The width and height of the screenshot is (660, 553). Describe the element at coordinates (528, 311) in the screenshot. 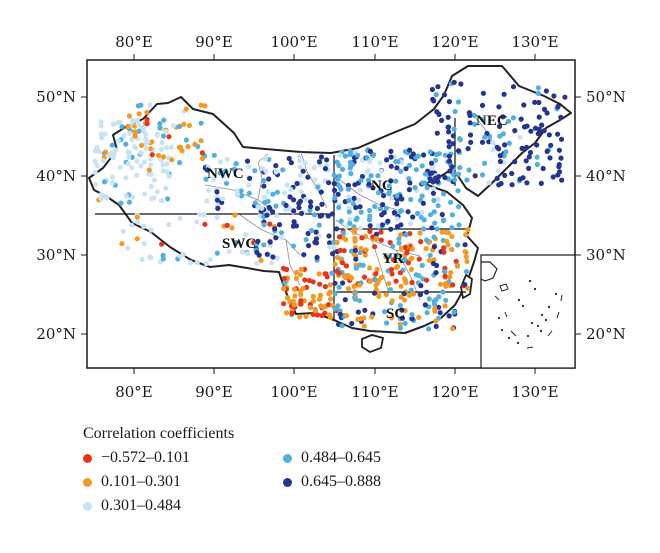

I see `south-china-sea-inset` at that location.